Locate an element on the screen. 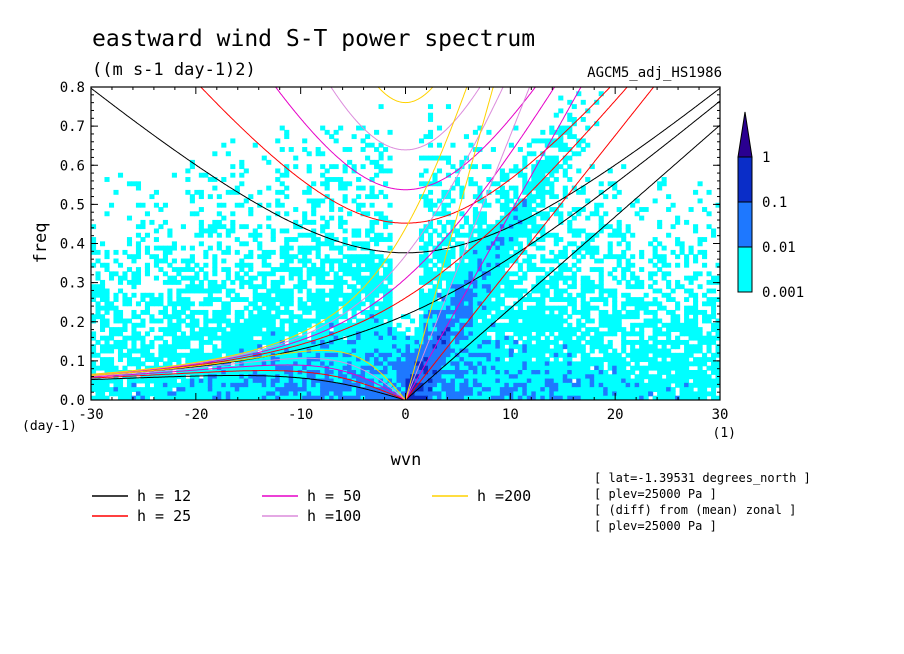 The image size is (904, 654). x-tick-label: 0 is located at coordinates (405, 415).